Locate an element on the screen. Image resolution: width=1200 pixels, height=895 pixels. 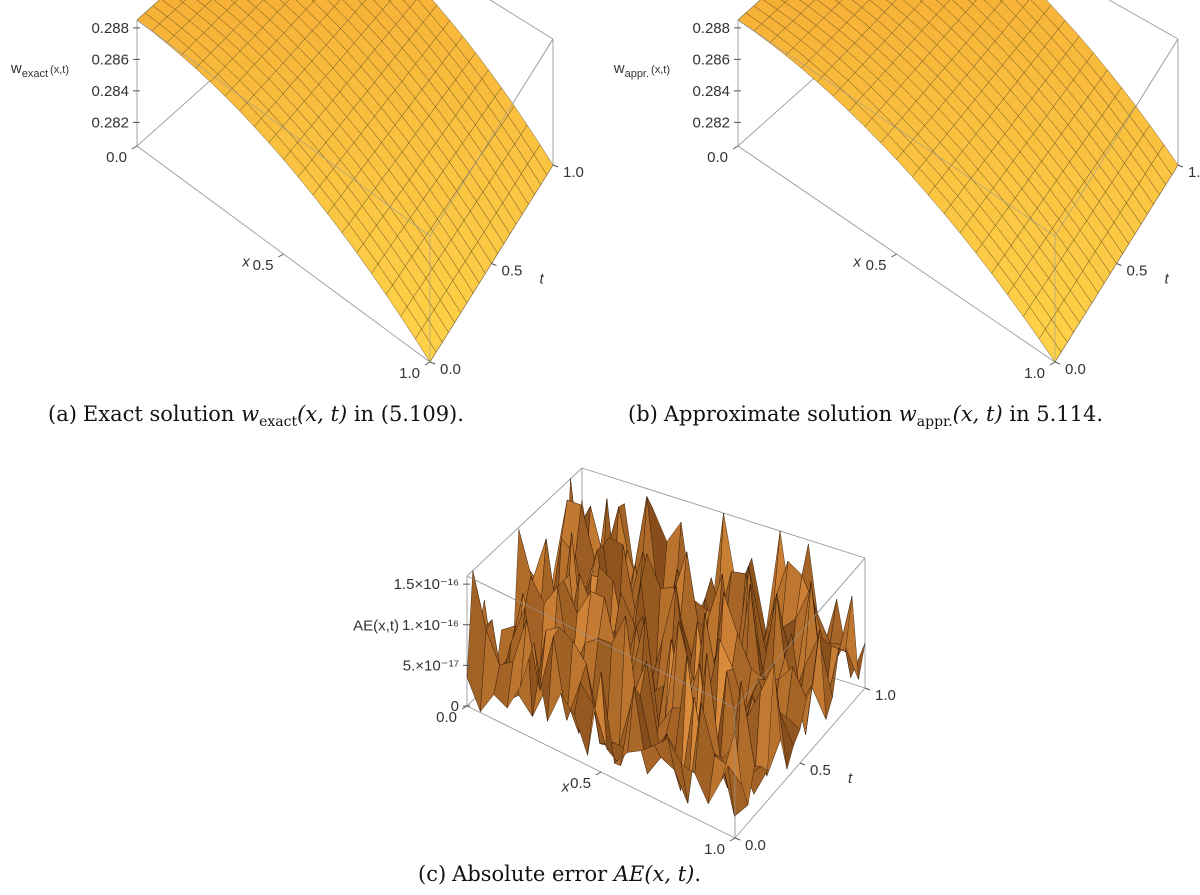
z-label-main: AE(x,t) is located at coordinates (376, 625).